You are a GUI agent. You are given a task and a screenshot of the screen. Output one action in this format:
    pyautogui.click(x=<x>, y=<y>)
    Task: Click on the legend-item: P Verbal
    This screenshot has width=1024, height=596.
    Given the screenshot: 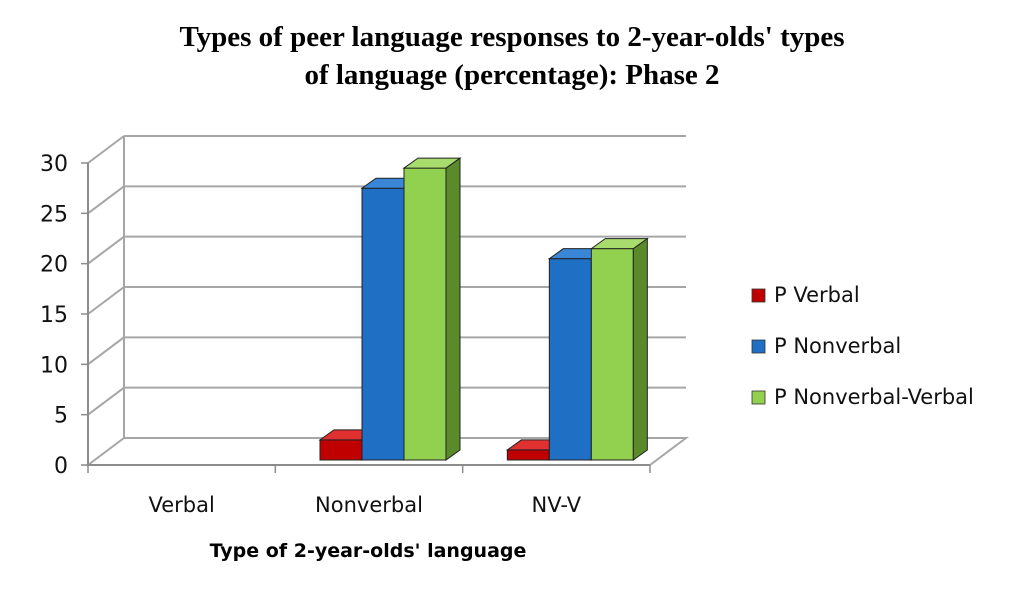 What is the action you would take?
    pyautogui.click(x=805, y=295)
    